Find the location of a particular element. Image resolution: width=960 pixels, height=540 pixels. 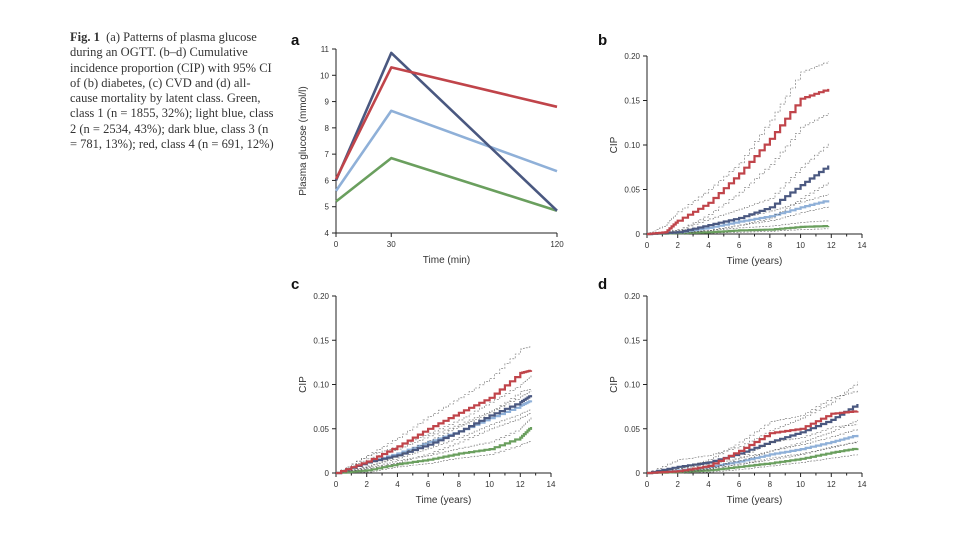

x-axis-label: Time (min) is located at coordinates (446, 260).